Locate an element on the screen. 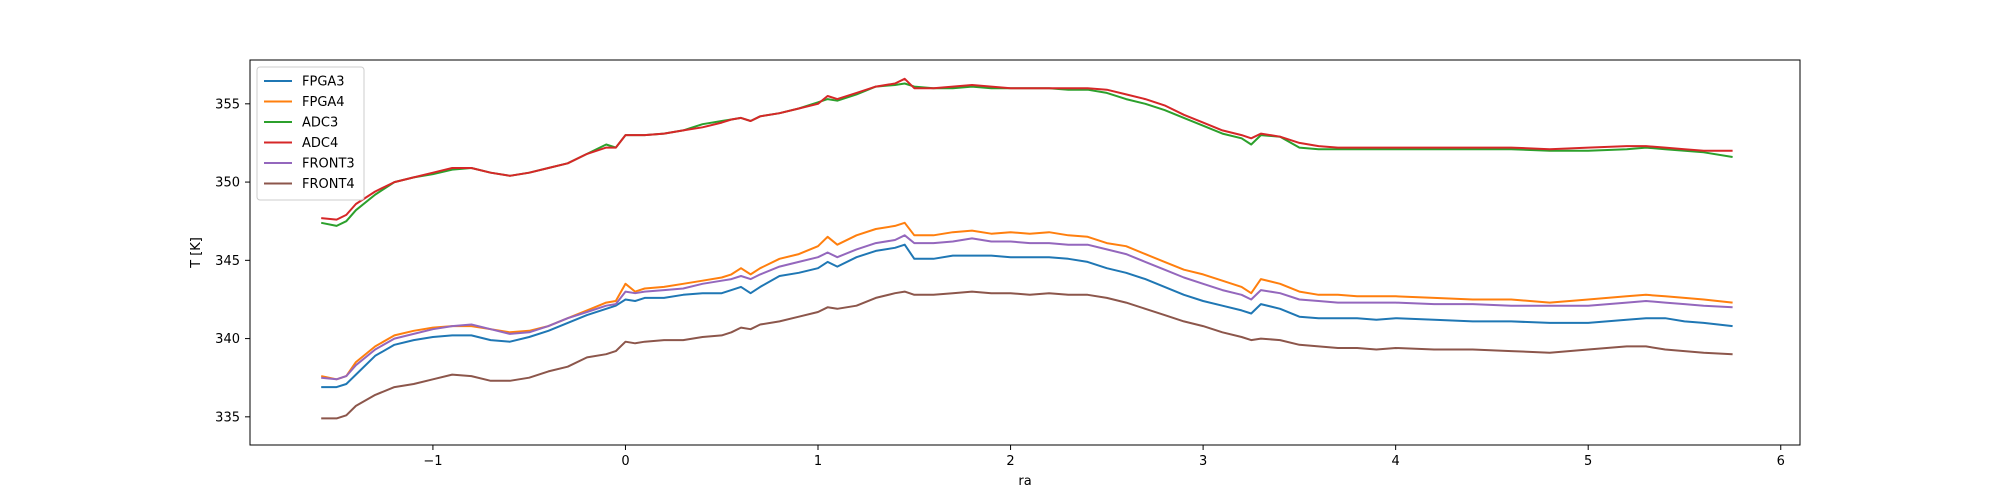 The image size is (2000, 500). x-tick-label: 6 is located at coordinates (1781, 461).